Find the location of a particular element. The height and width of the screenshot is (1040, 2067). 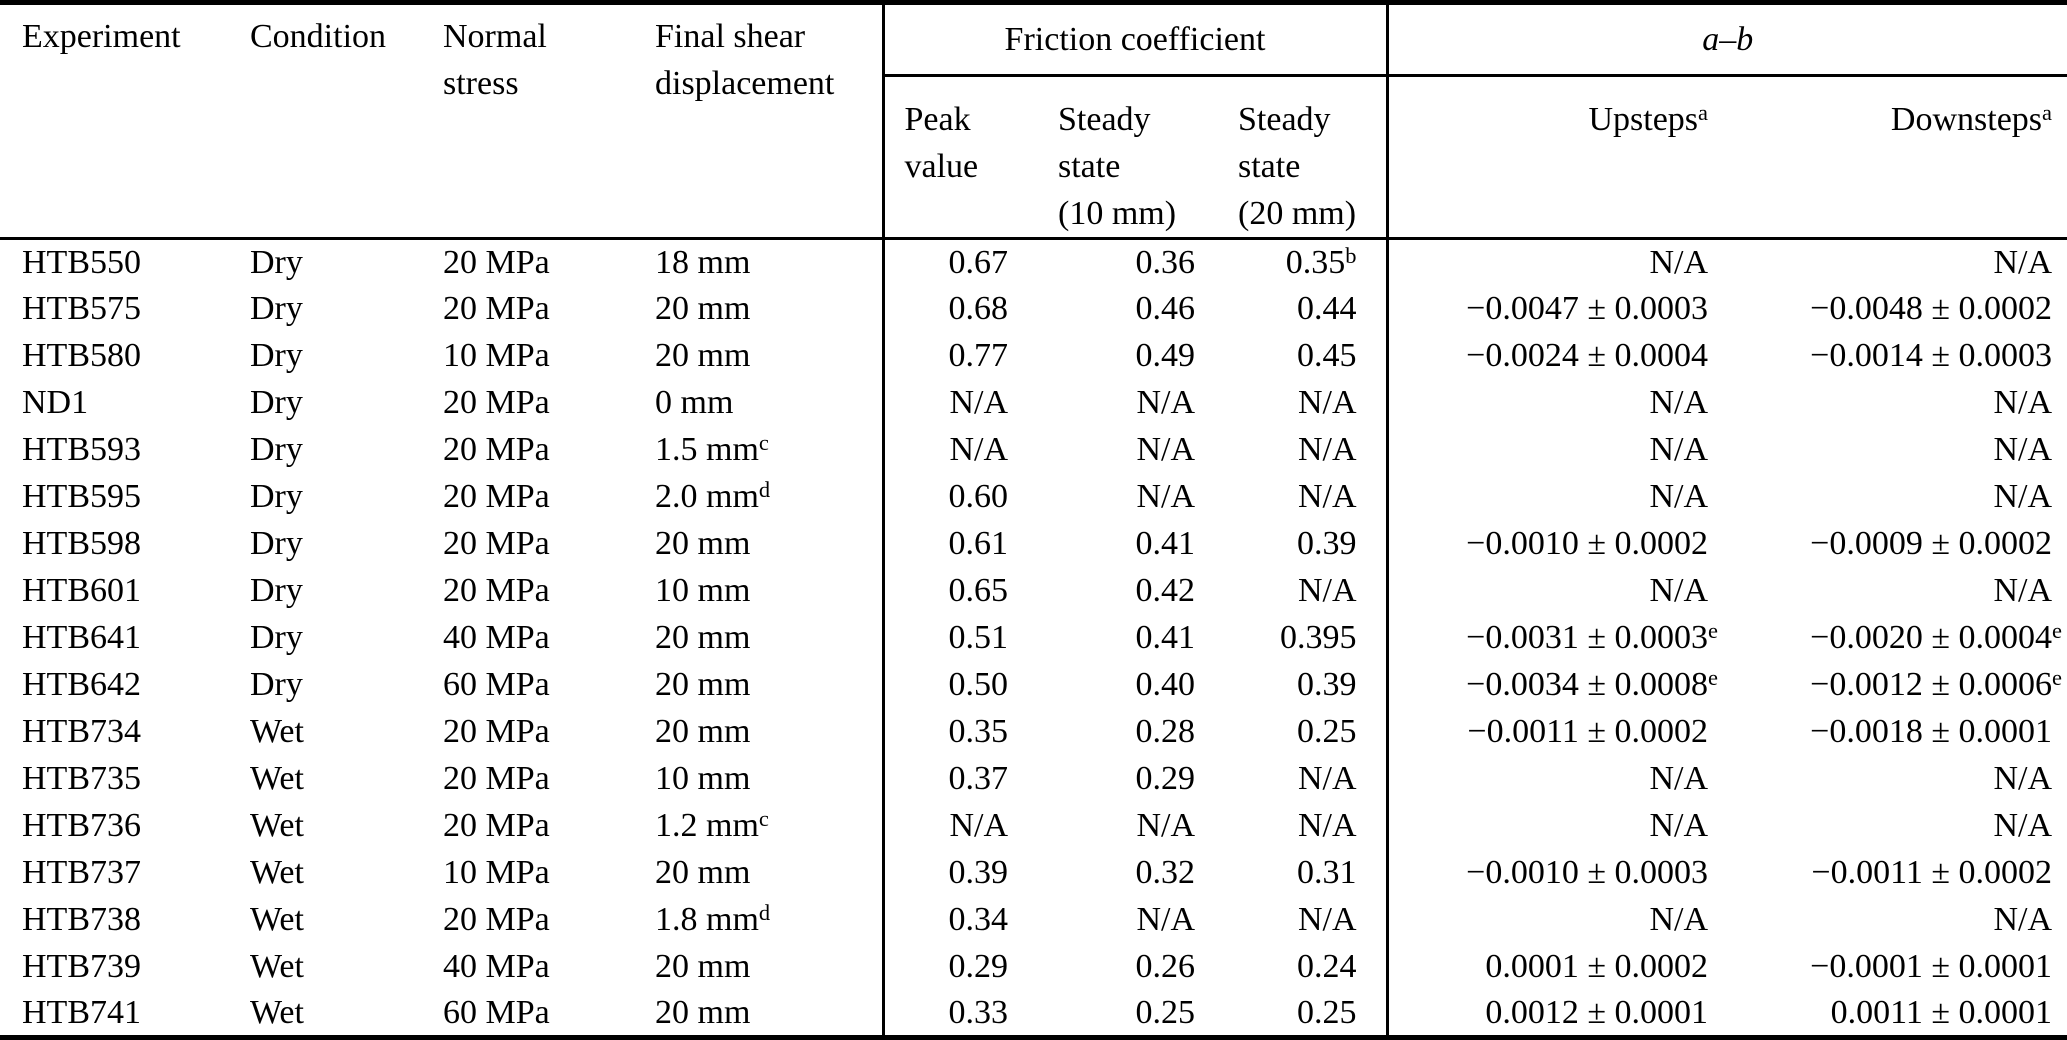

cell-final-shear-displacement: 1.8 mmd is located at coordinates (713, 918).